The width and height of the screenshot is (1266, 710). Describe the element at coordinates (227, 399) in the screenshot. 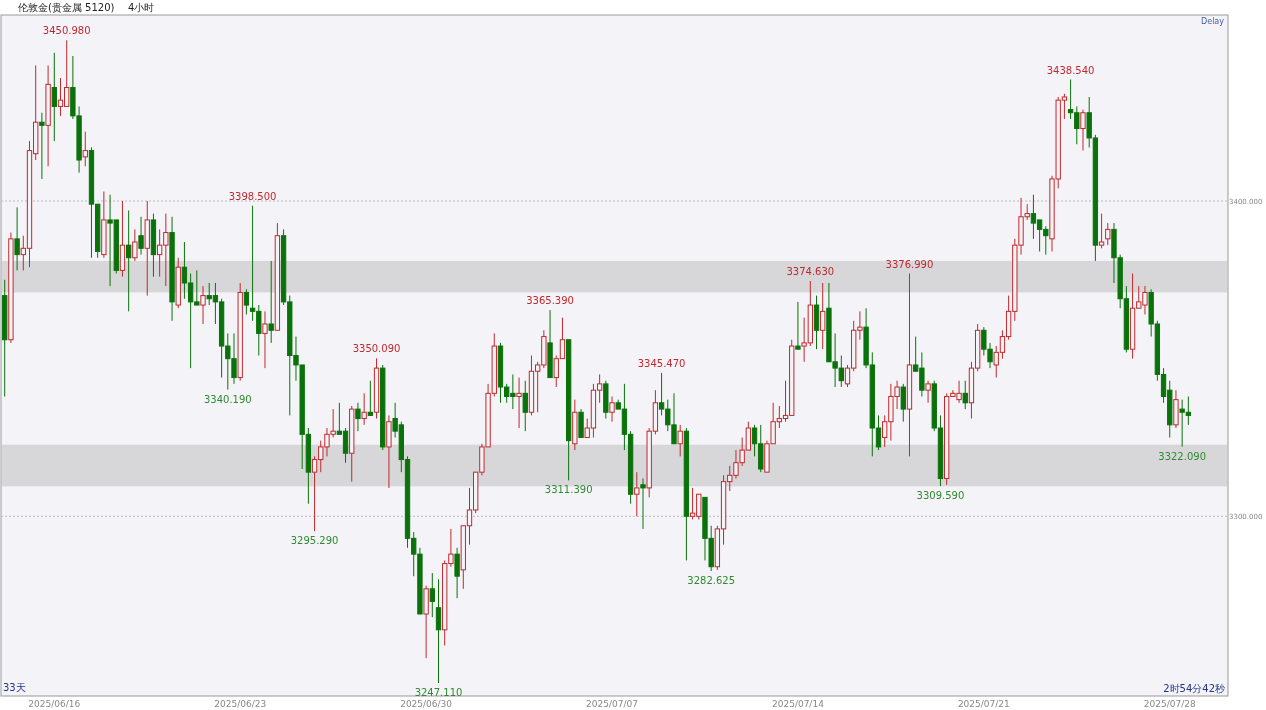

I see `annotation: 3340.190` at that location.